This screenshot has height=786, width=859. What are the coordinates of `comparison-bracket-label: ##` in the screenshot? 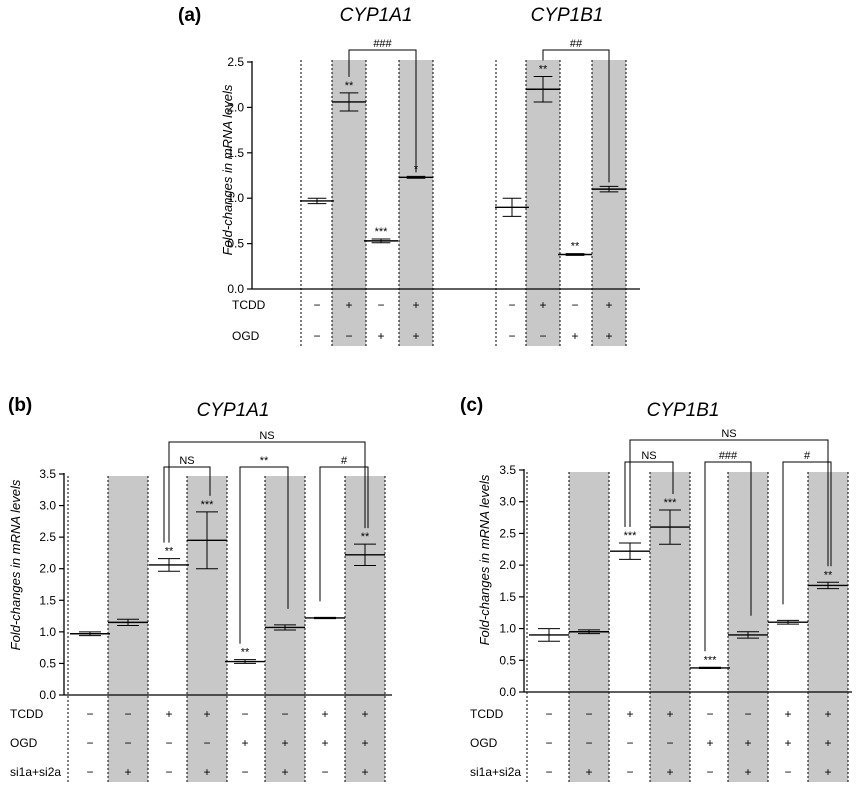 It's located at (576, 44).